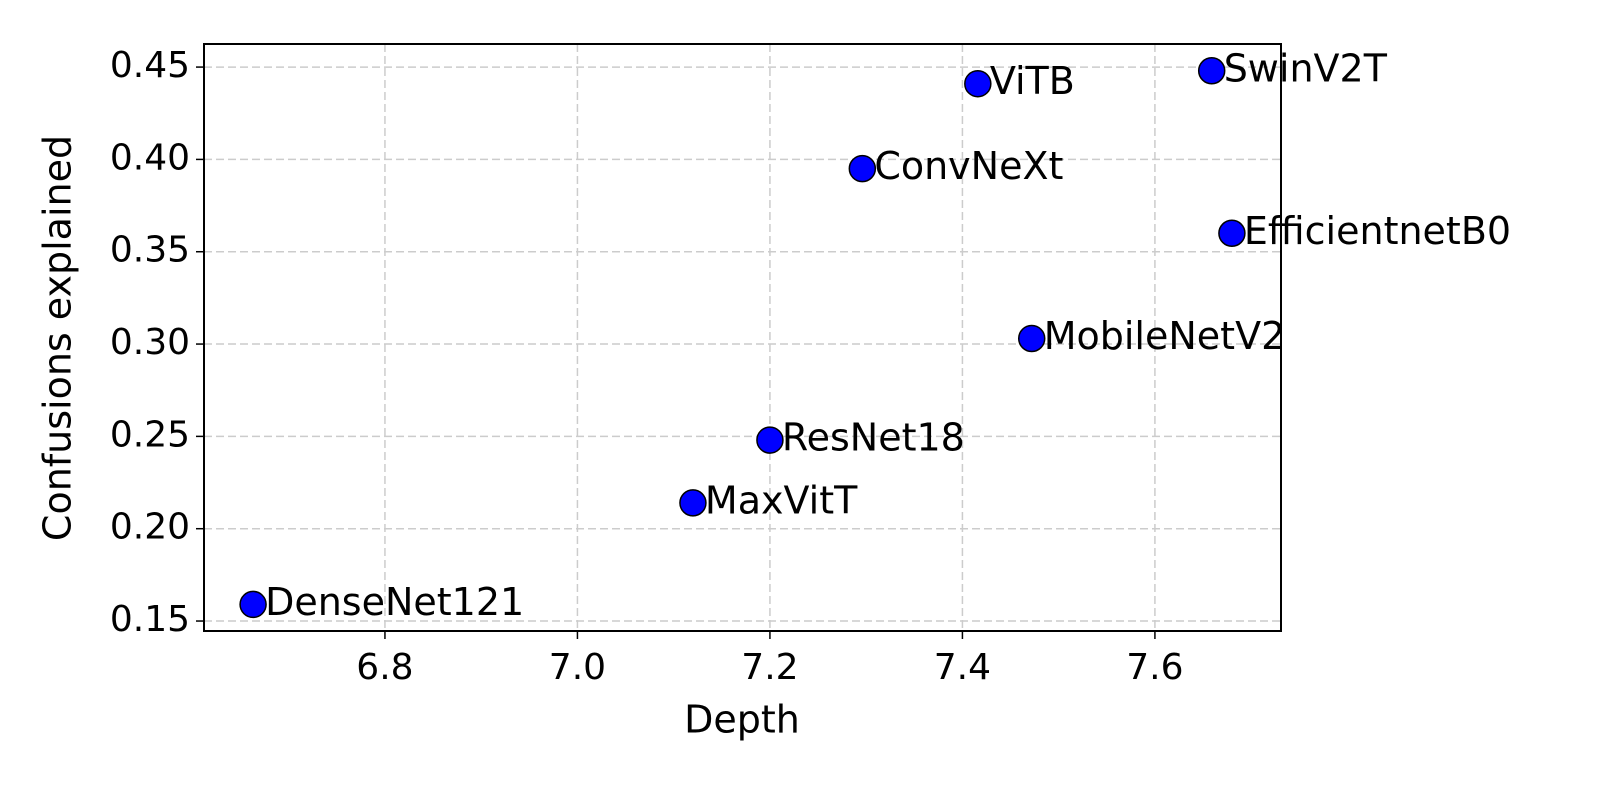  What do you see at coordinates (1154, 667) in the screenshot?
I see `x-tick-label: 7.6` at bounding box center [1154, 667].